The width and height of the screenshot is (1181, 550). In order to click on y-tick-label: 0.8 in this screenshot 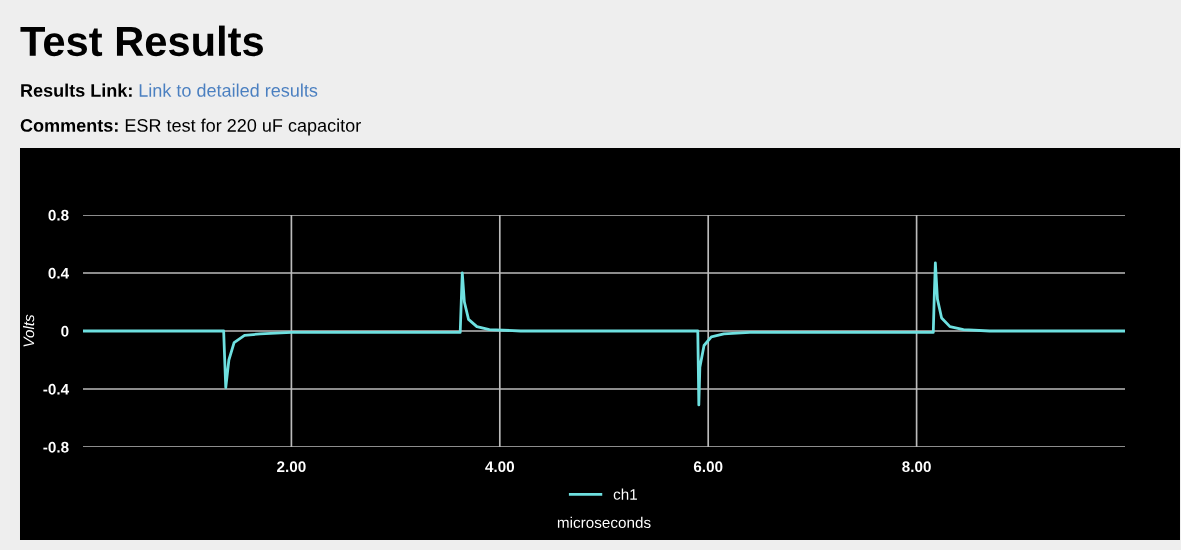, I will do `click(58, 215)`.